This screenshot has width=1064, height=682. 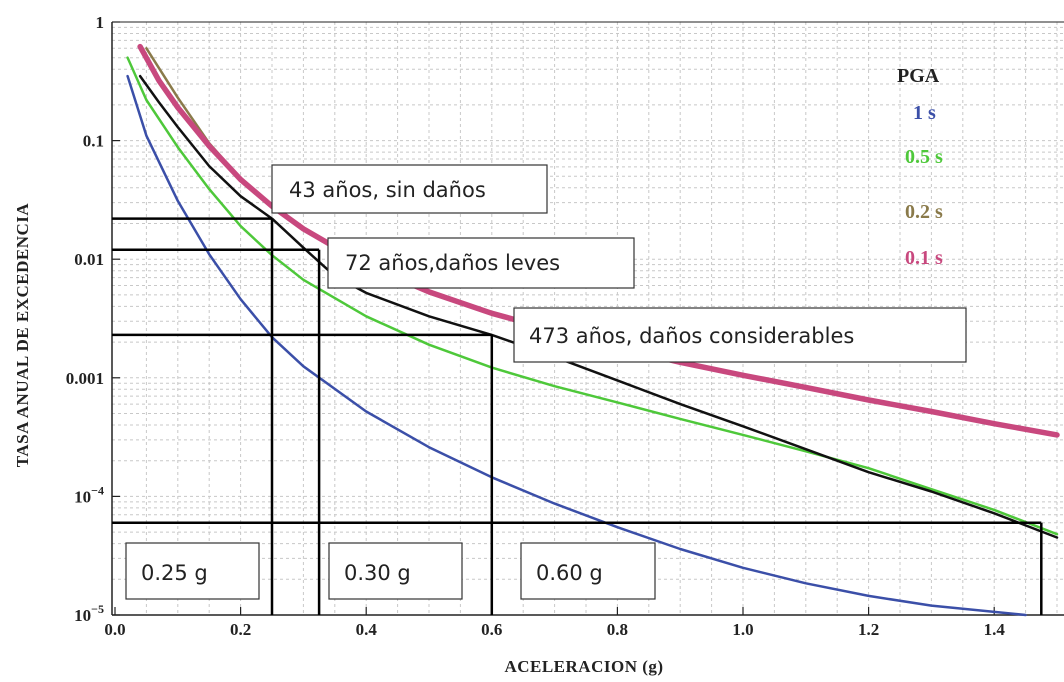 I want to click on legend-entry-2: 0.2 s, so click(x=924, y=212).